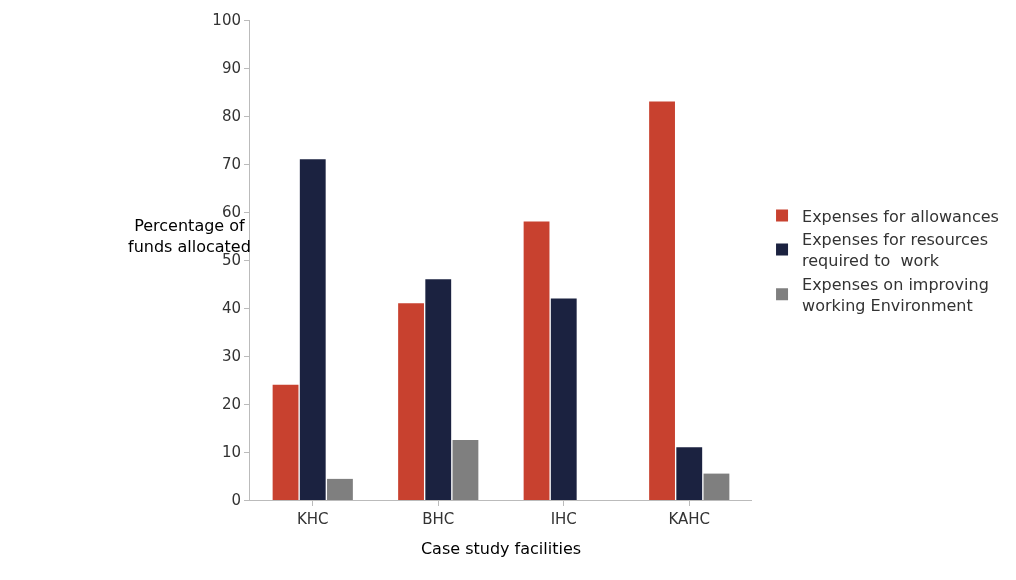 This screenshot has width=1016, height=580. I want to click on x-tick-label: BHC, so click(438, 519).